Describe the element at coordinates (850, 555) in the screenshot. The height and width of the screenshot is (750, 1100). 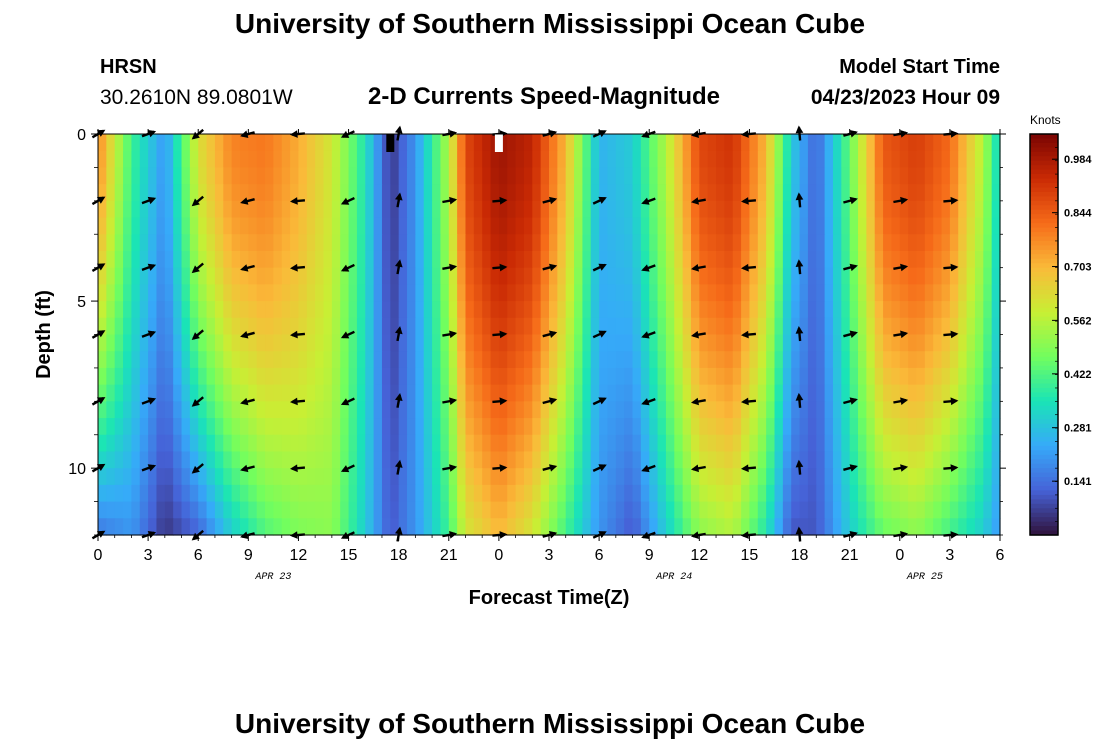
I see `x-tick-label: 21` at that location.